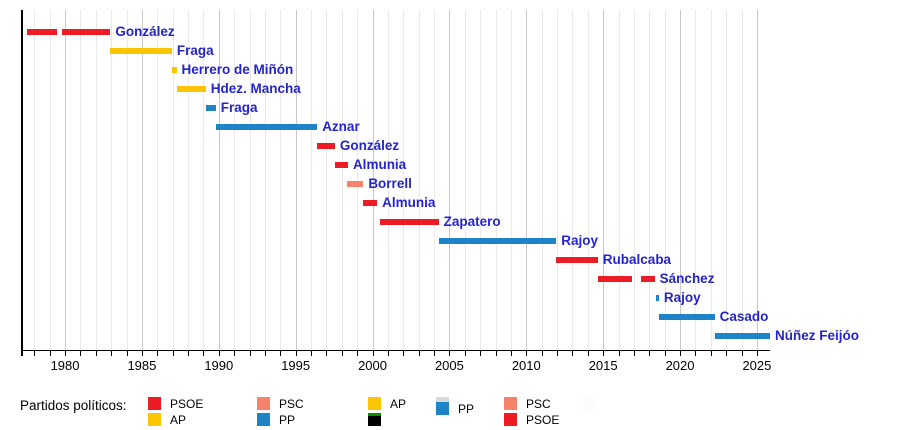 Image resolution: width=900 pixels, height=430 pixels. Describe the element at coordinates (219, 180) in the screenshot. I see `gridline-1990` at that location.